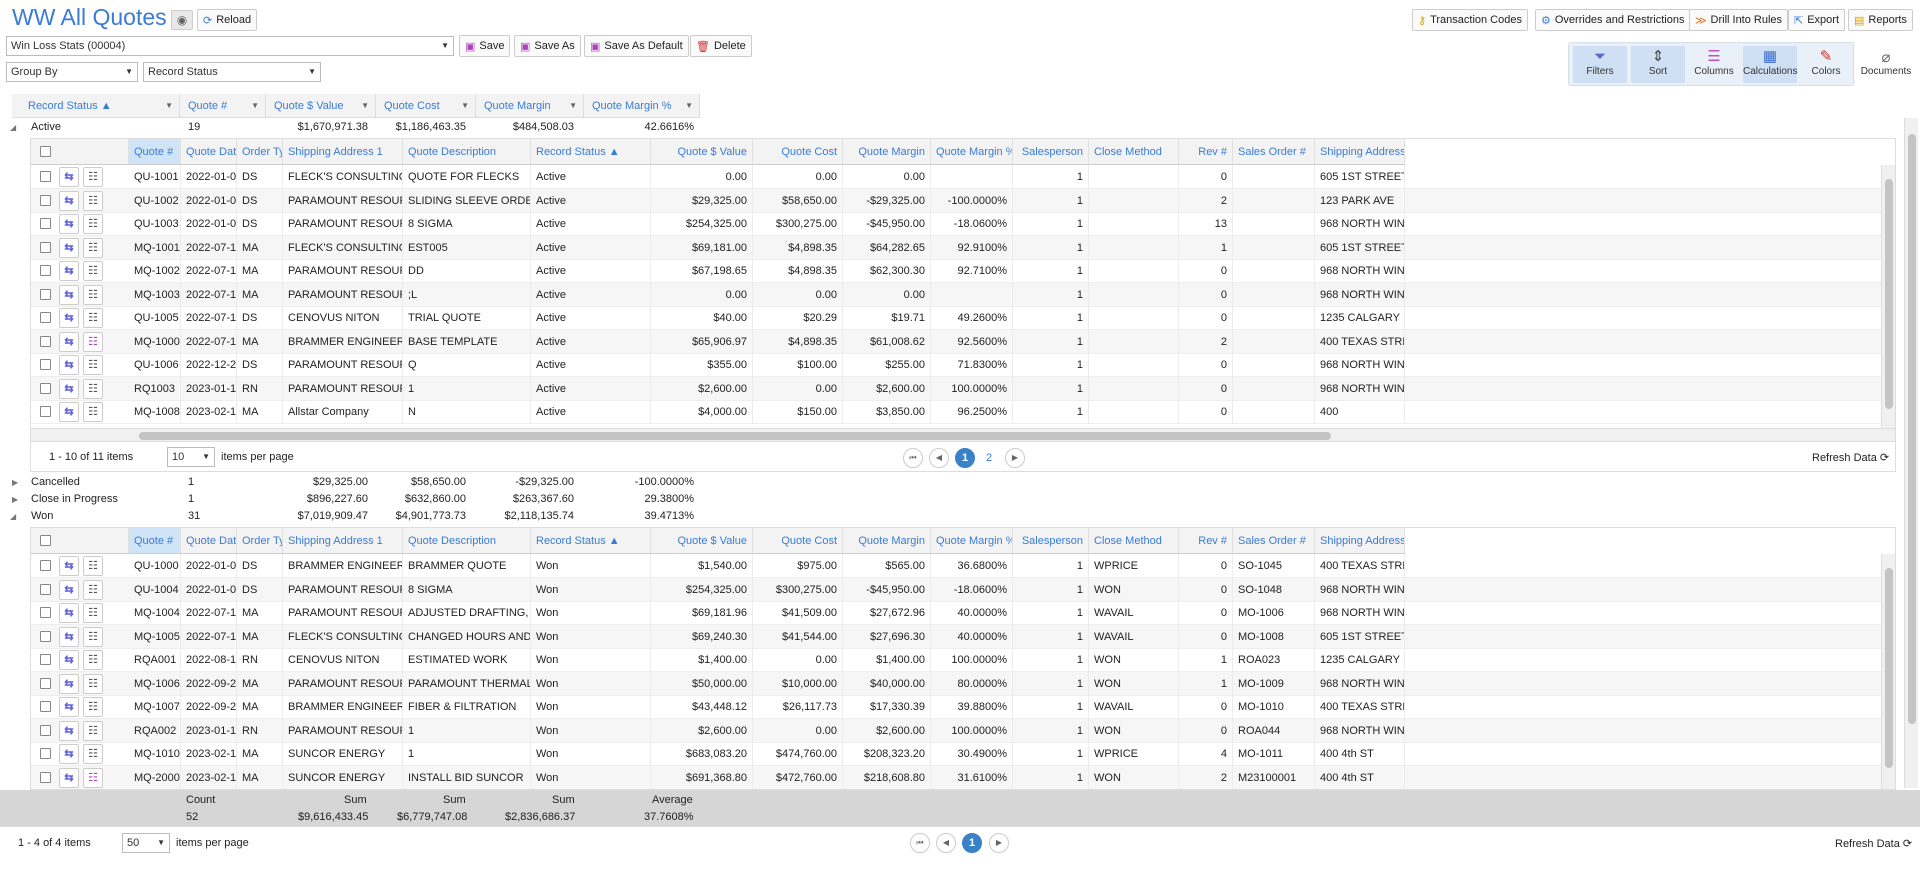 The image size is (1920, 886). Describe the element at coordinates (636, 46) in the screenshot. I see `save-as-default-button: ▣ Save As Default` at that location.